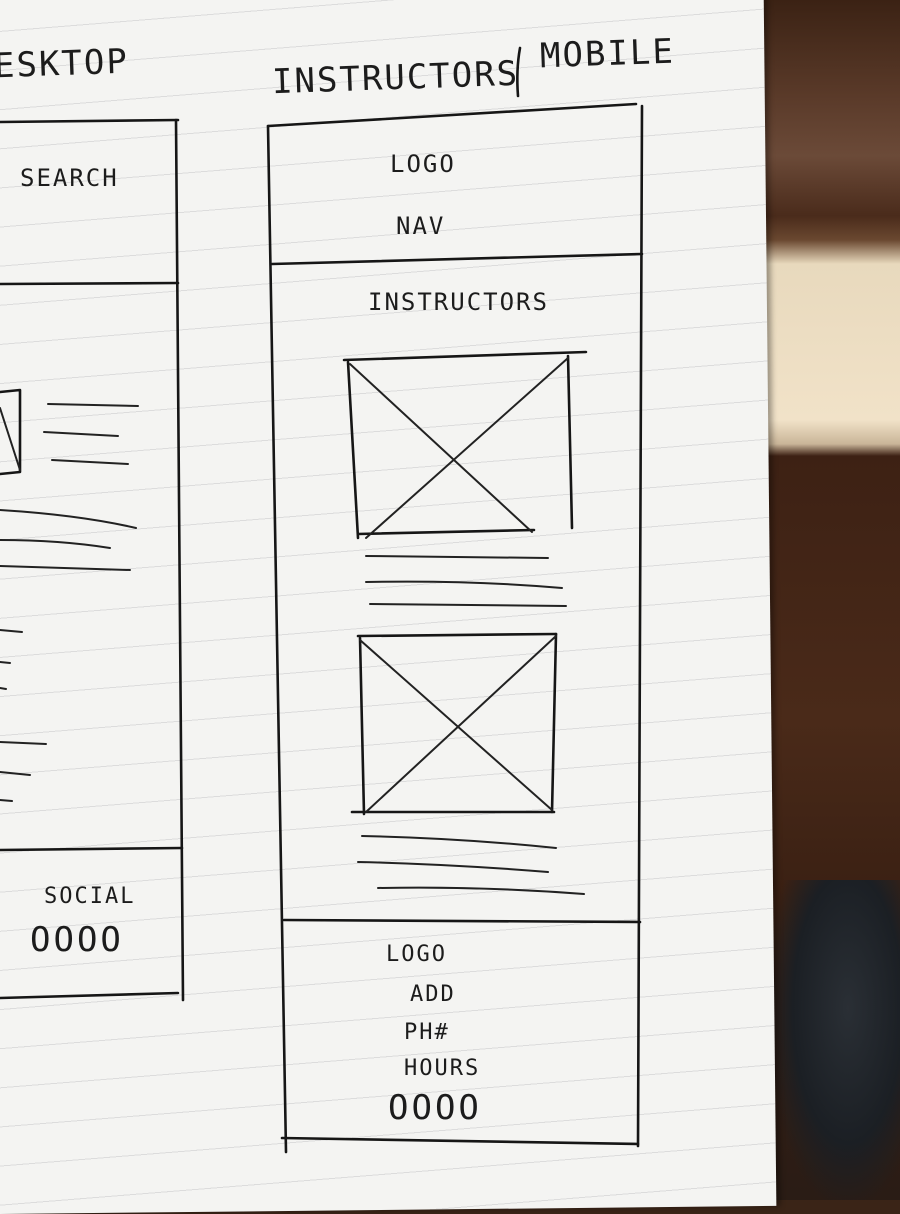 This screenshot has height=1214, width=900. What do you see at coordinates (452, 115) in the screenshot?
I see `mobile-top-border` at bounding box center [452, 115].